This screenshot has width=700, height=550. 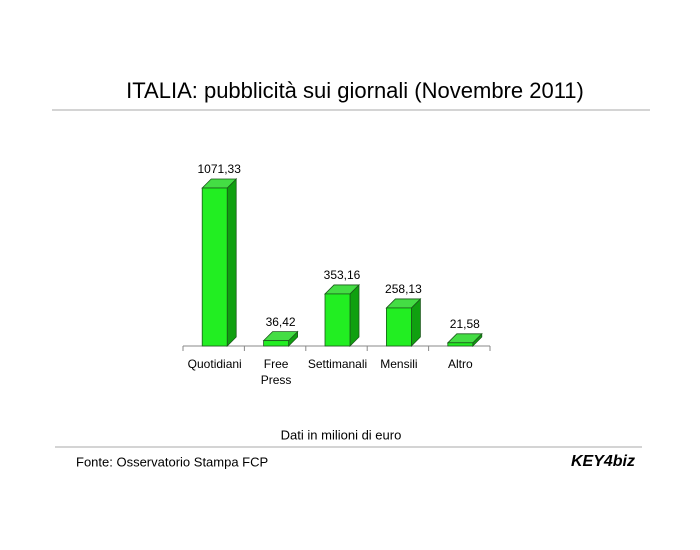 What do you see at coordinates (403, 289) in the screenshot?
I see `value-label: 258,13` at bounding box center [403, 289].